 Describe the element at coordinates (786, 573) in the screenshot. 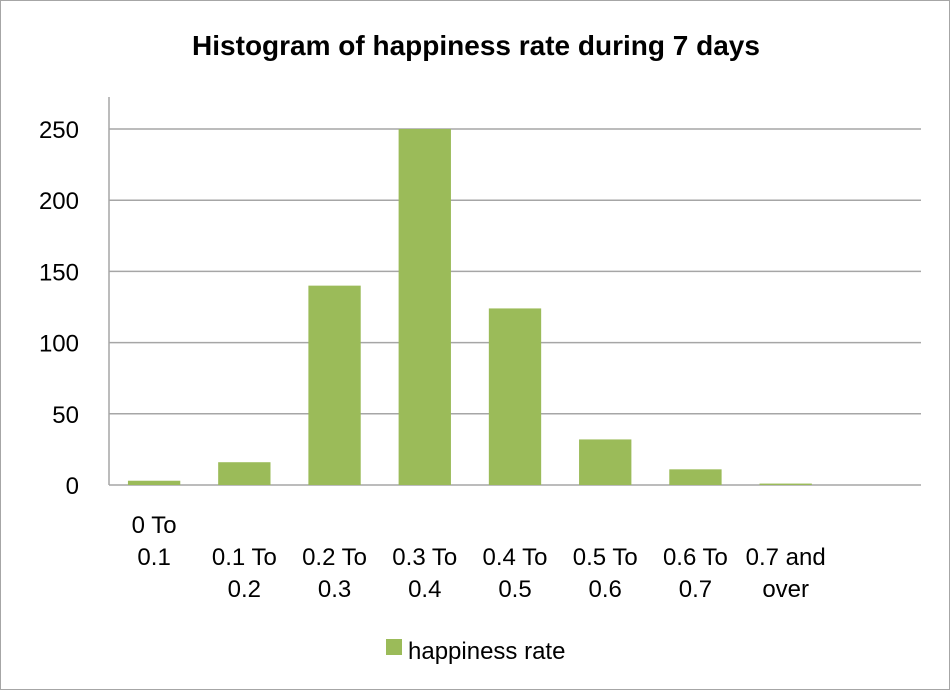

I see `x-category-label-7: 0.7 and over` at that location.